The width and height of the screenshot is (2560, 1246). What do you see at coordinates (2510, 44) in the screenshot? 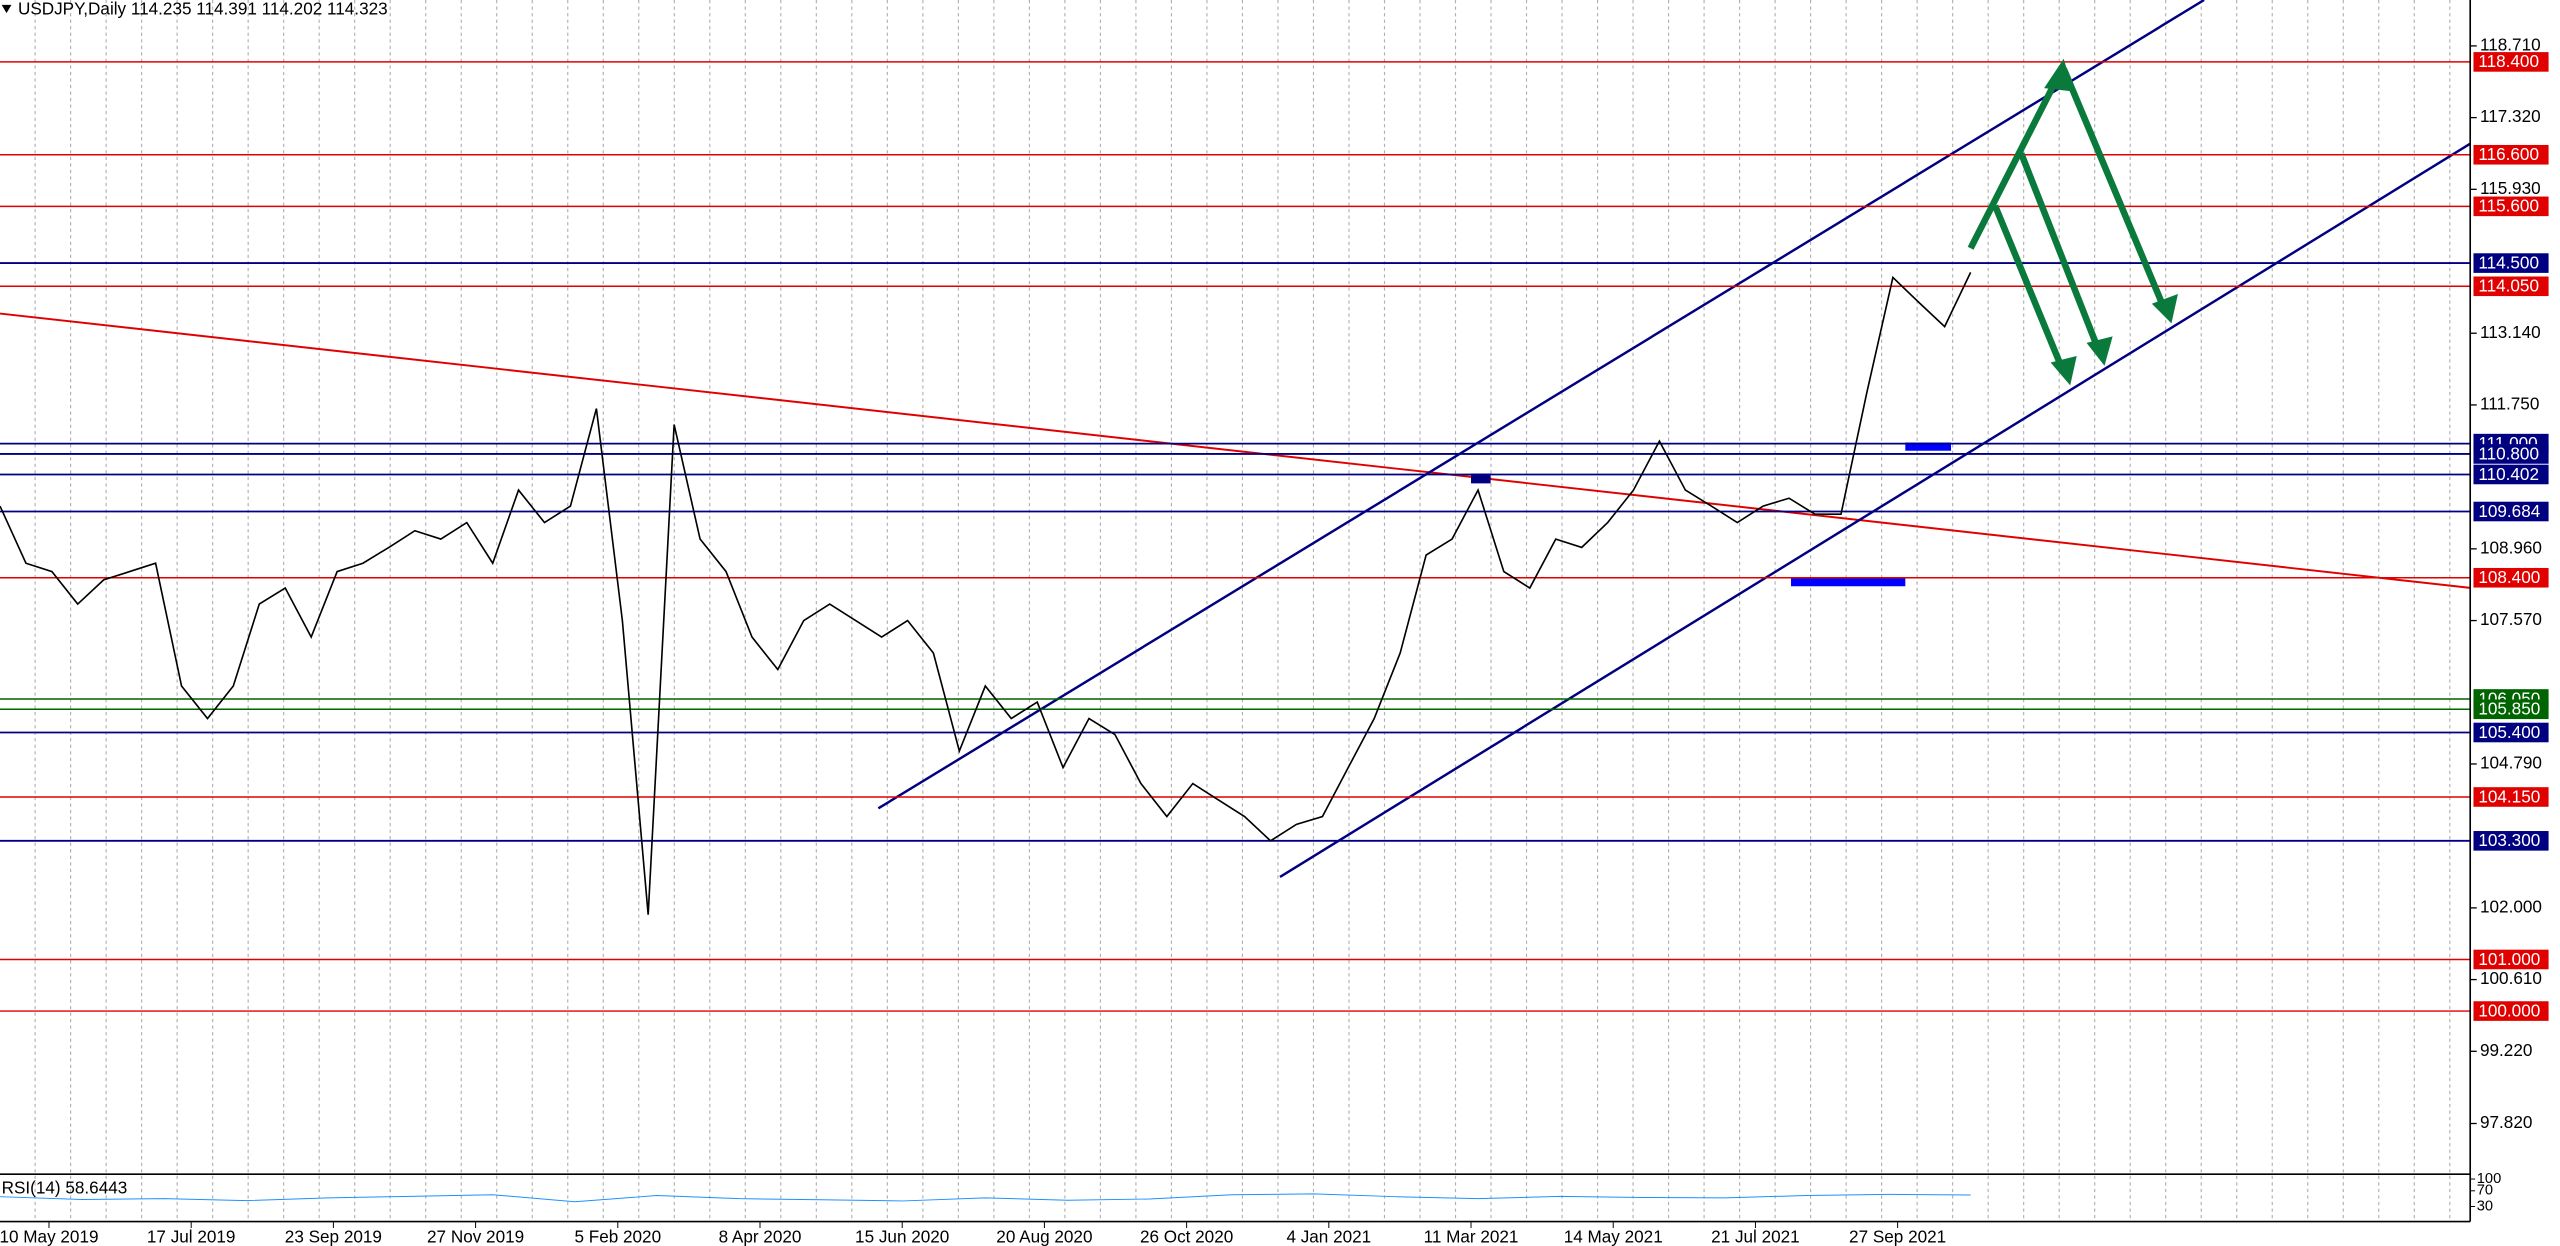
I see `y-tick-label: 118.710` at bounding box center [2510, 44].